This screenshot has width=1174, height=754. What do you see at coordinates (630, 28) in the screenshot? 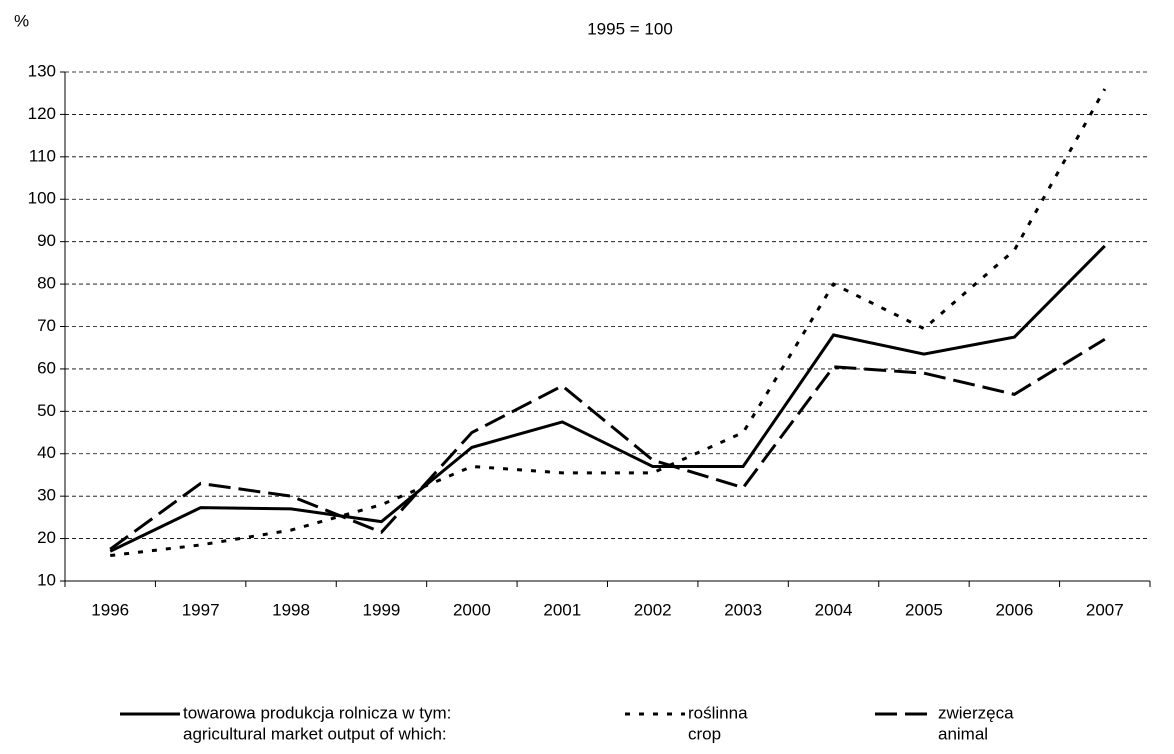
I see `chart-subtitle: 1995 = 100` at bounding box center [630, 28].